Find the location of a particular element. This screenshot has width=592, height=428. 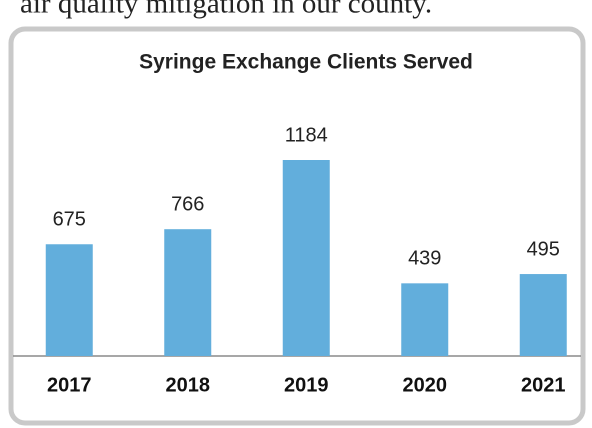

chart-title: Syringe Exchange Clients Served is located at coordinates (306, 62).